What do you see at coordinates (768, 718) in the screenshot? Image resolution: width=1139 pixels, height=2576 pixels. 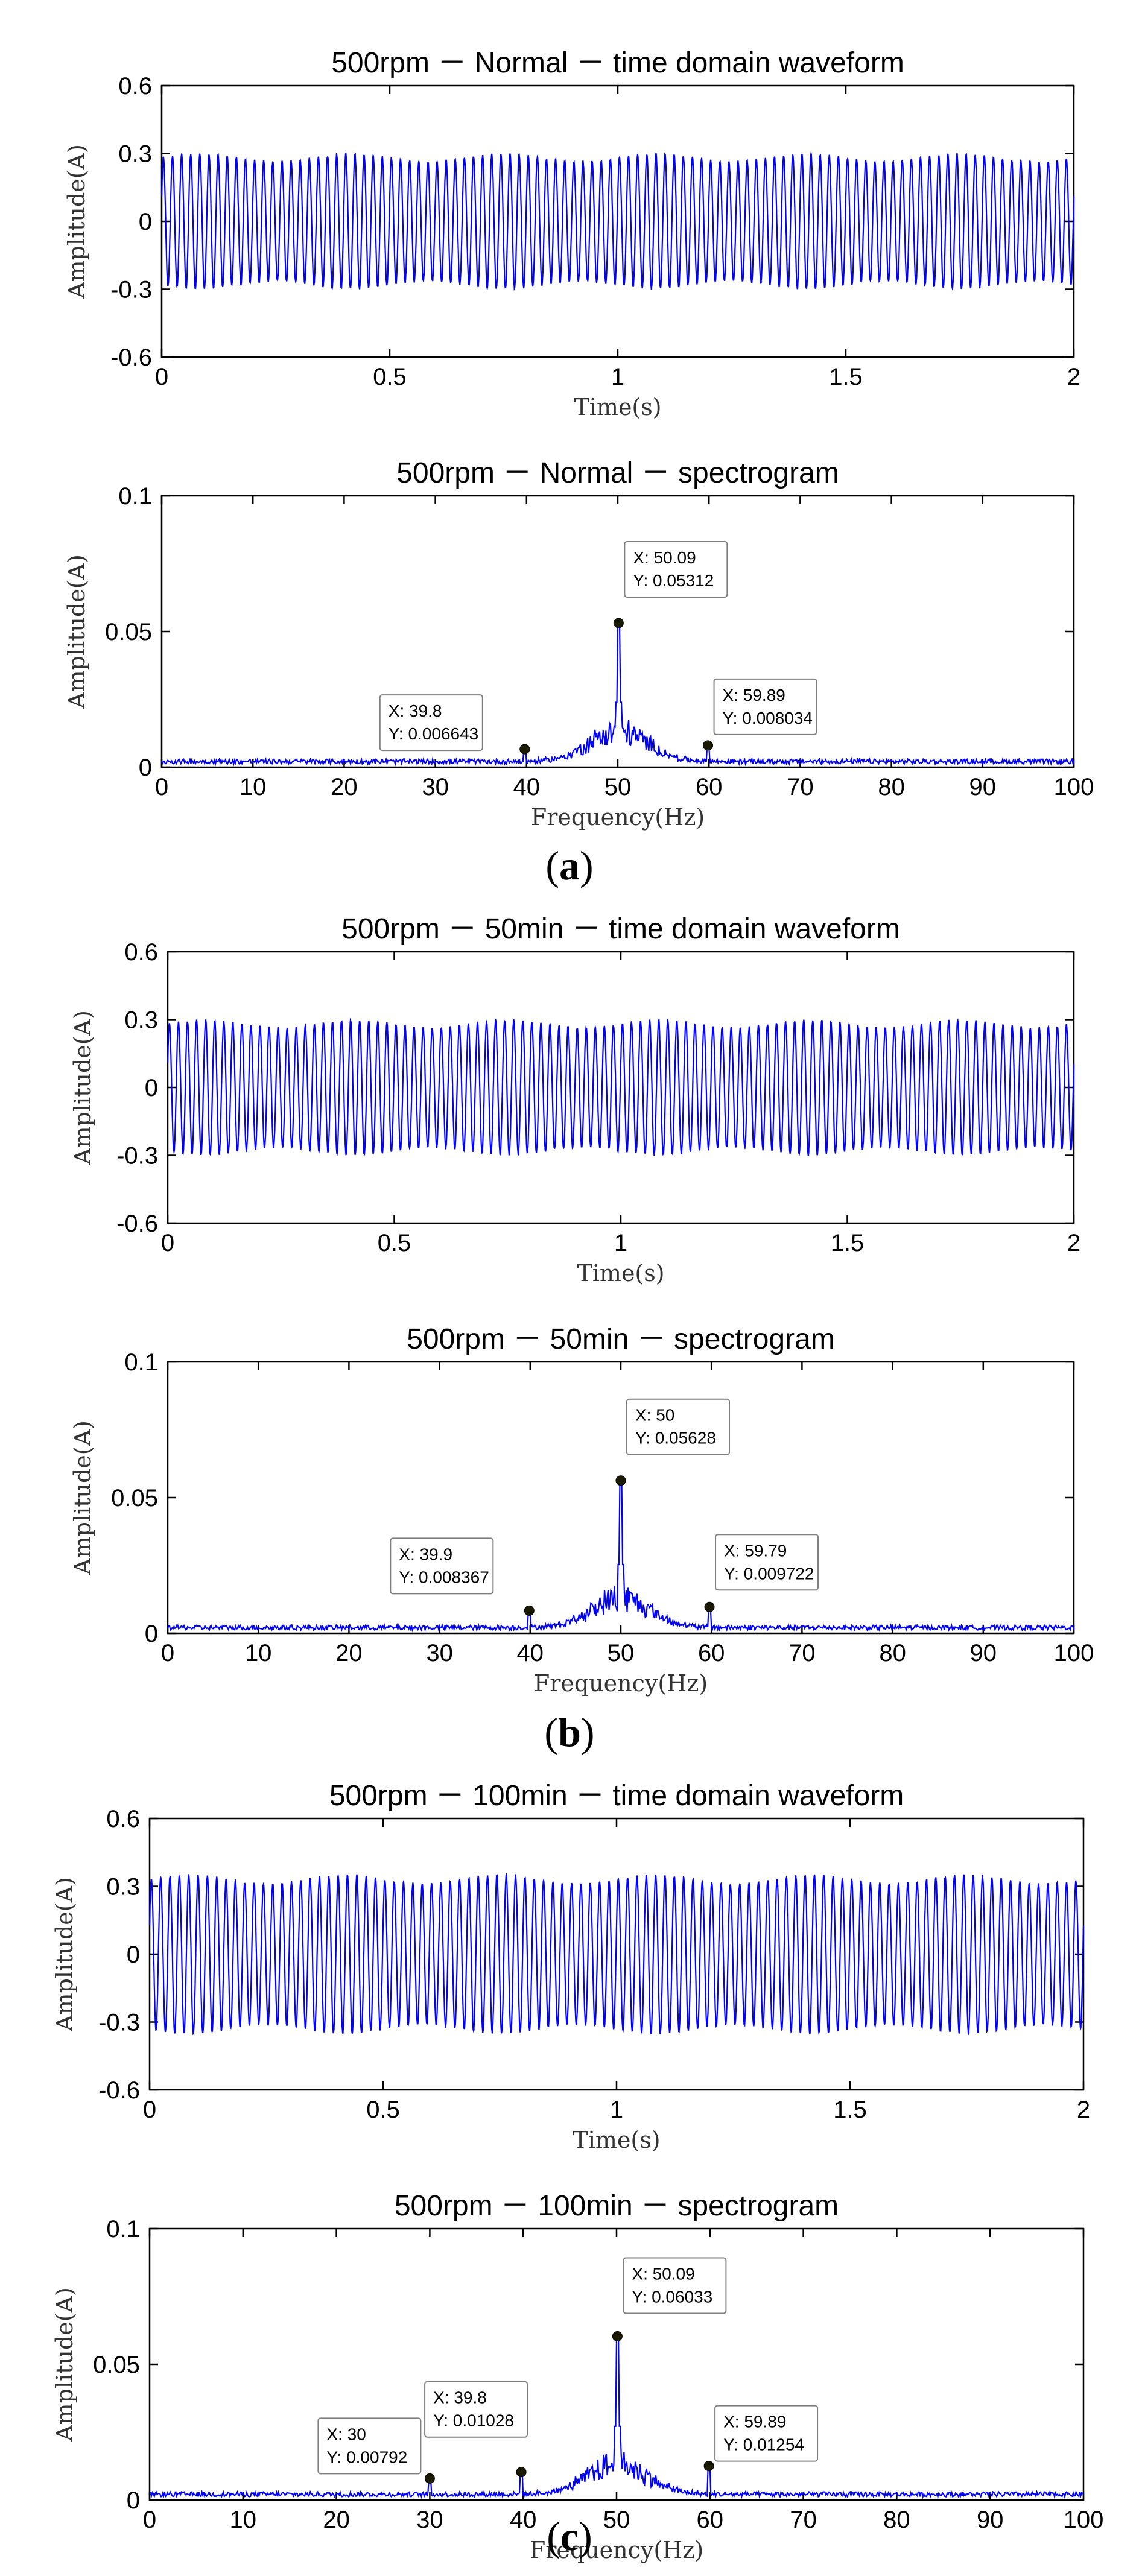 I see `data-tip-y: Y: 0.008034` at bounding box center [768, 718].